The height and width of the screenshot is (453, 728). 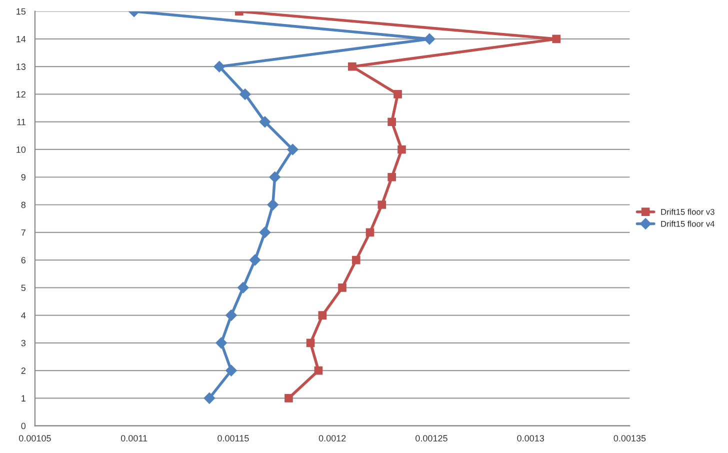 I want to click on x-tick-label: 0.0012, so click(x=332, y=438).